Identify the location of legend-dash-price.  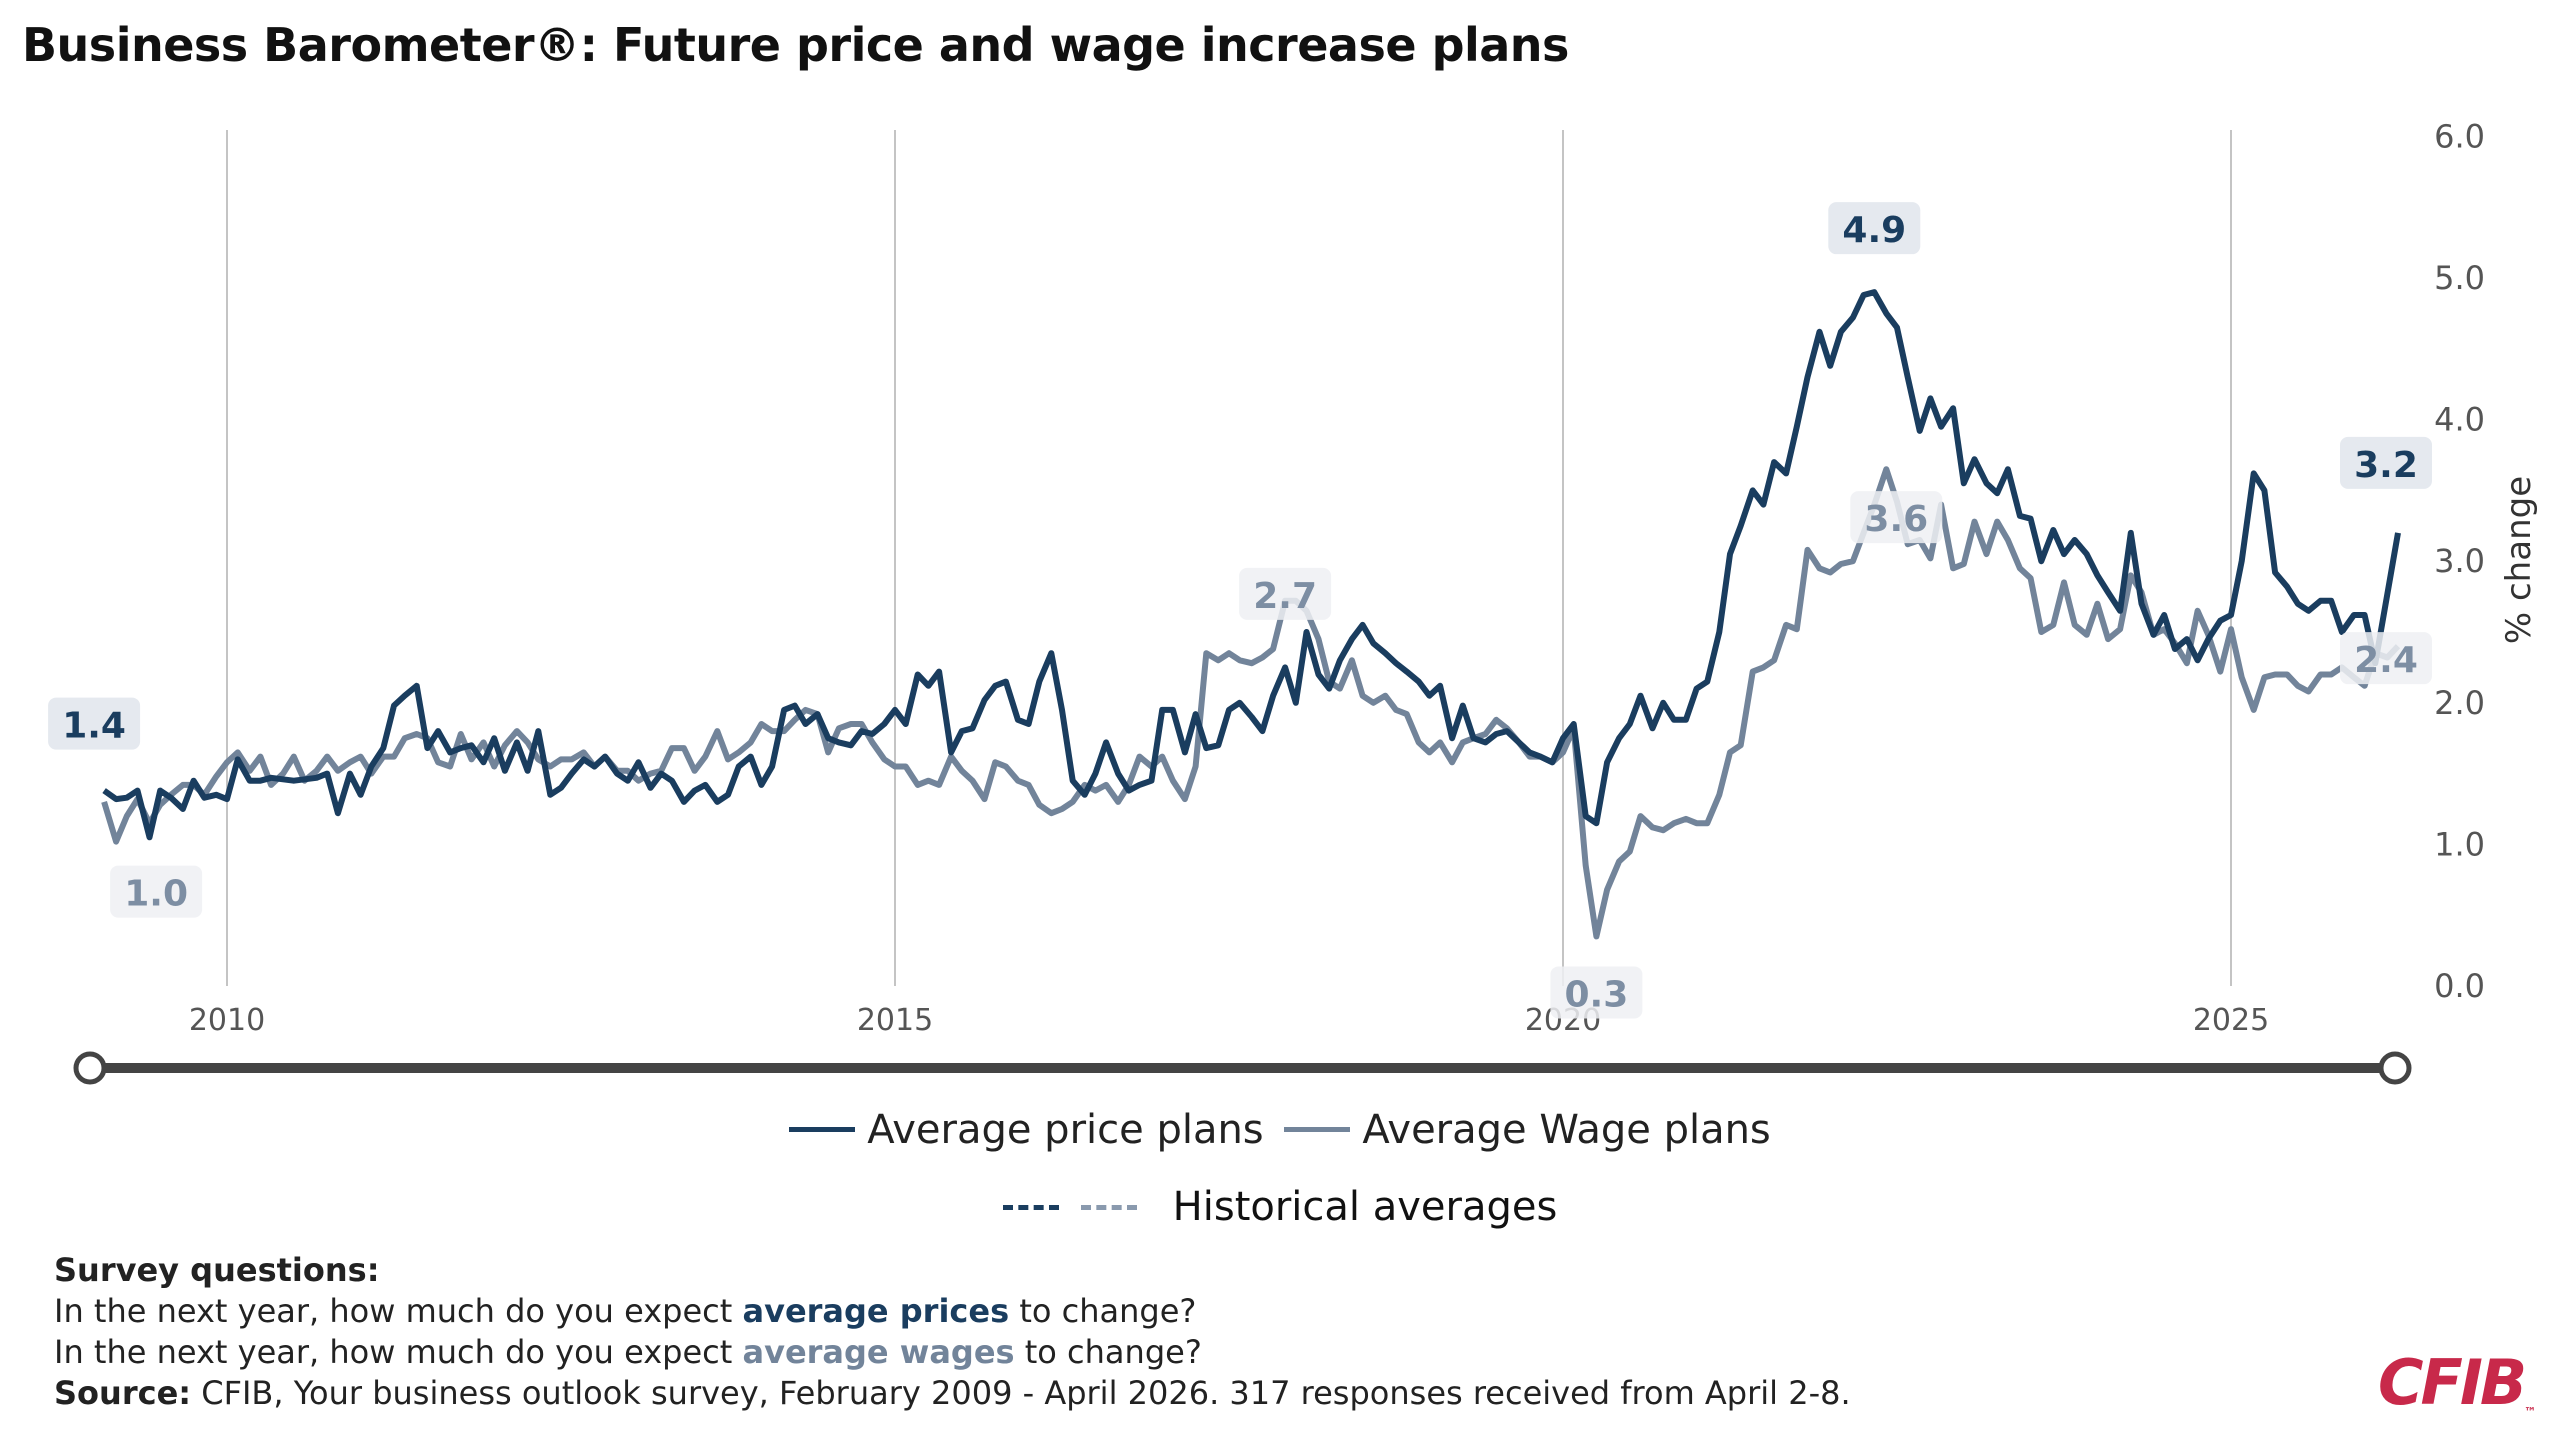
(1030, 1207).